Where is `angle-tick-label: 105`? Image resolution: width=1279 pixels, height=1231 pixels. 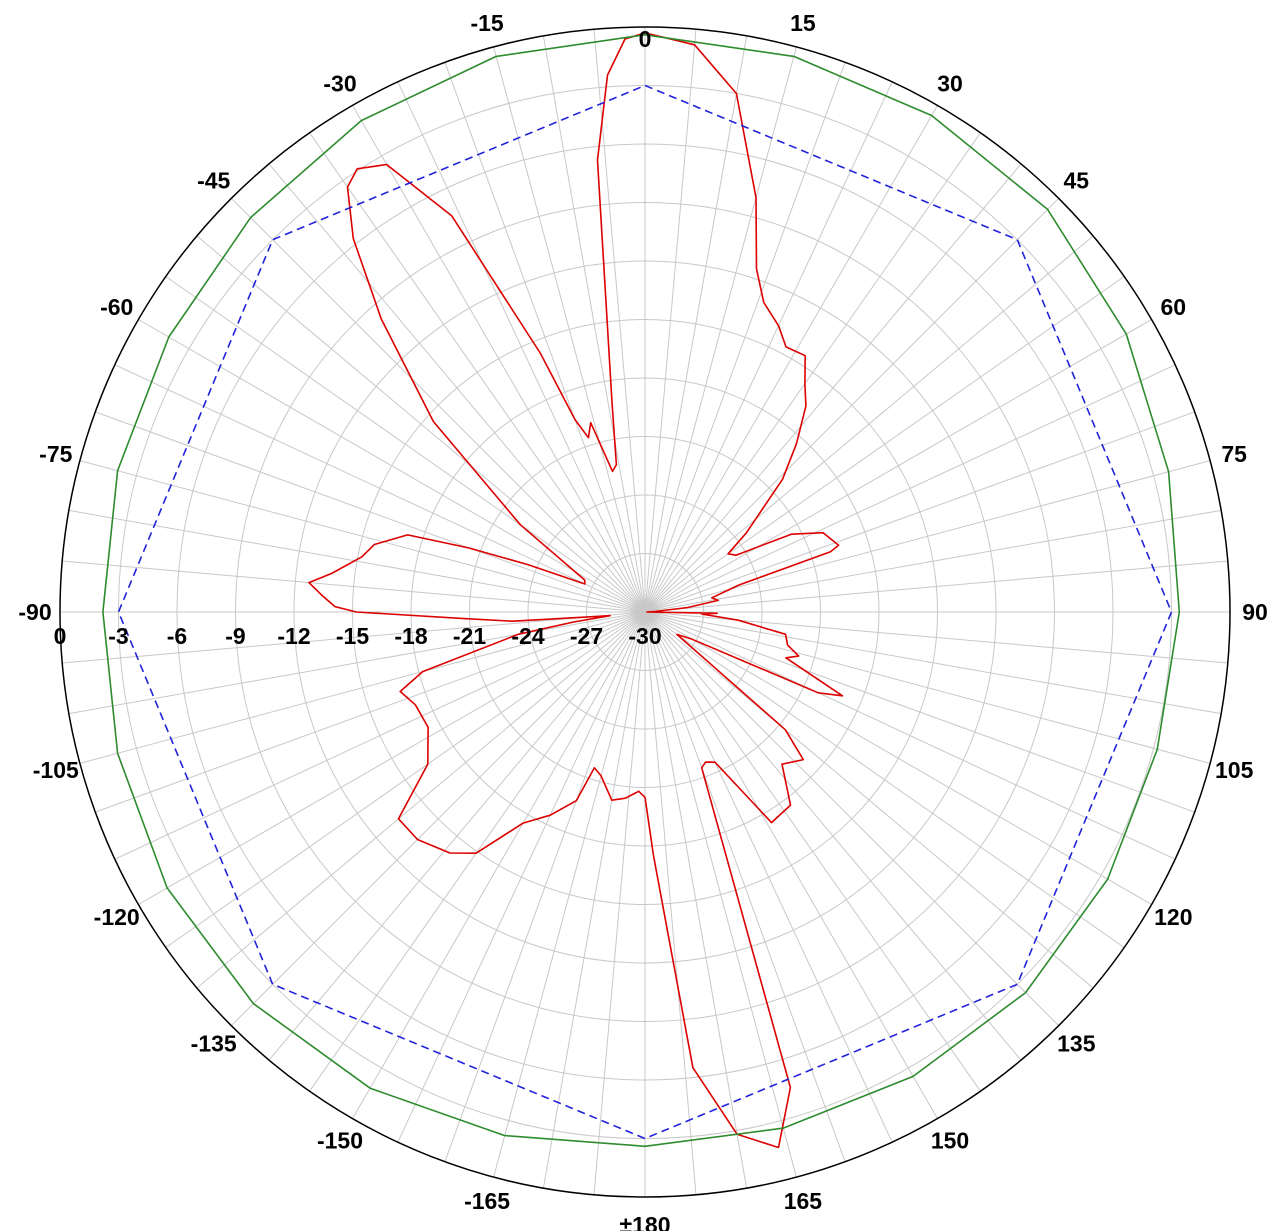
angle-tick-label: 105 is located at coordinates (1234, 770).